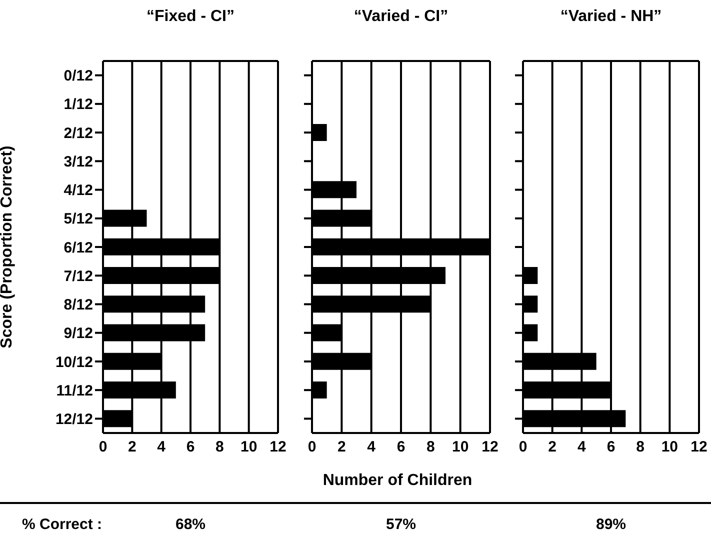 This screenshot has width=711, height=538. Describe the element at coordinates (74, 391) in the screenshot. I see `y-tick-label: 11/12` at that location.